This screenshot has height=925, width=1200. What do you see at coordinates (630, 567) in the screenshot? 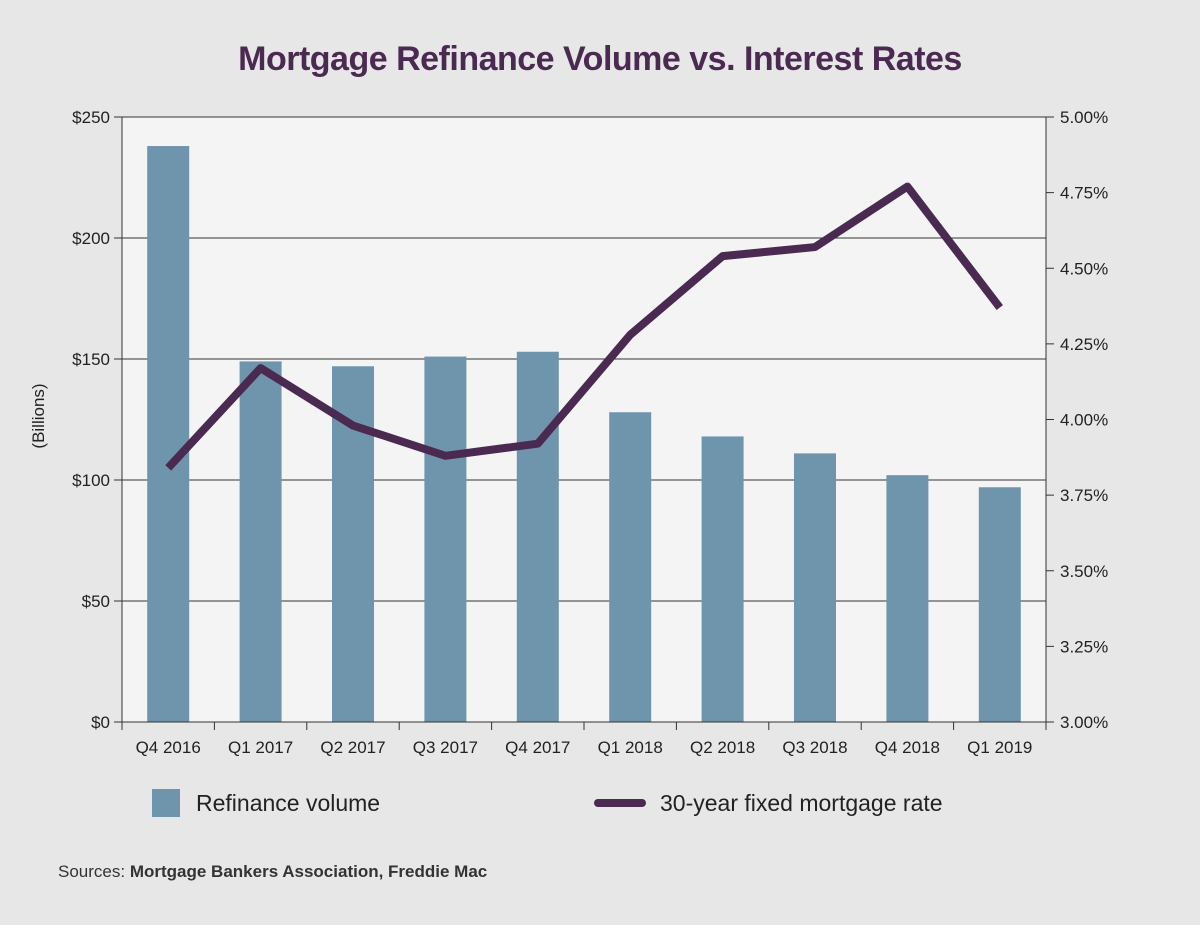
I see `bar-q1-2018` at bounding box center [630, 567].